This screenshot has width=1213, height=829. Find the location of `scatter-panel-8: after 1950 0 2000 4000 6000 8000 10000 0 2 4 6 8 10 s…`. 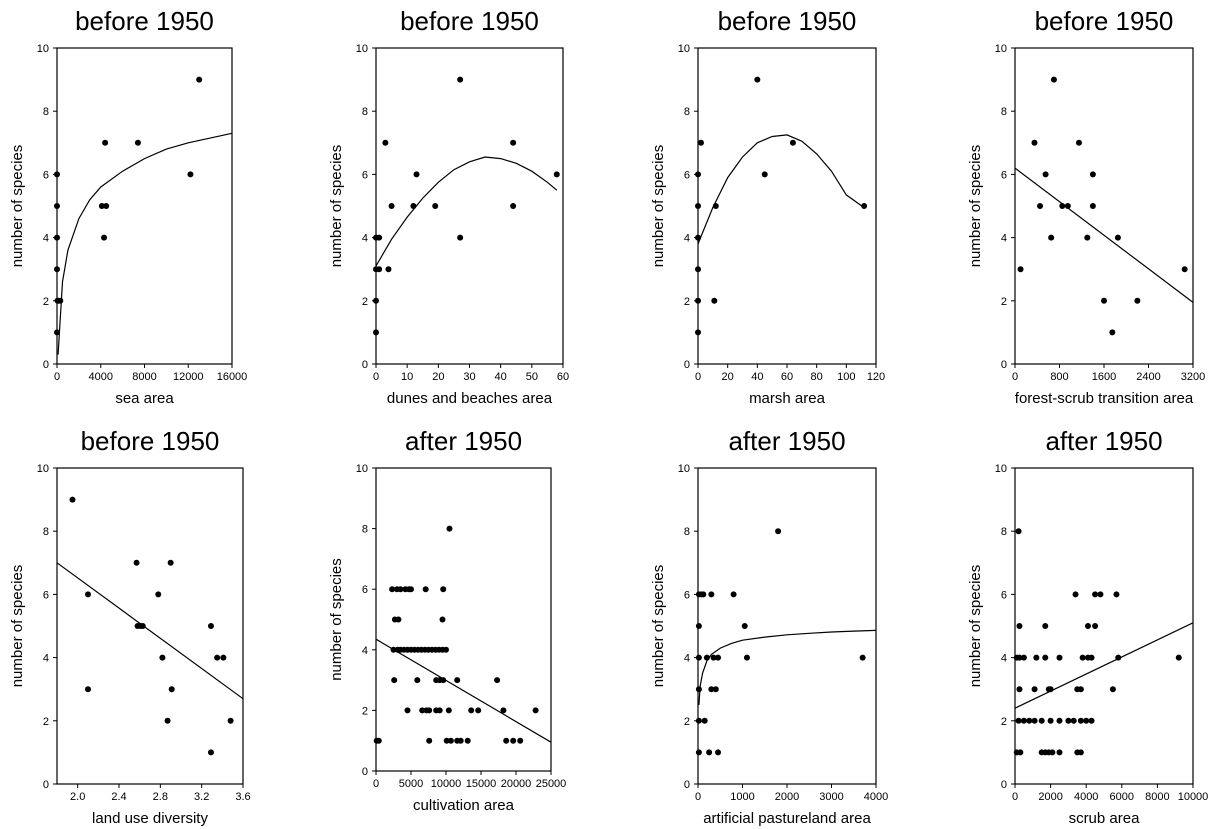

scatter-panel-8: after 1950 0 2000 4000 6000 8000 10000 0 2 4 6 8 10 s… is located at coordinates (1087, 626).